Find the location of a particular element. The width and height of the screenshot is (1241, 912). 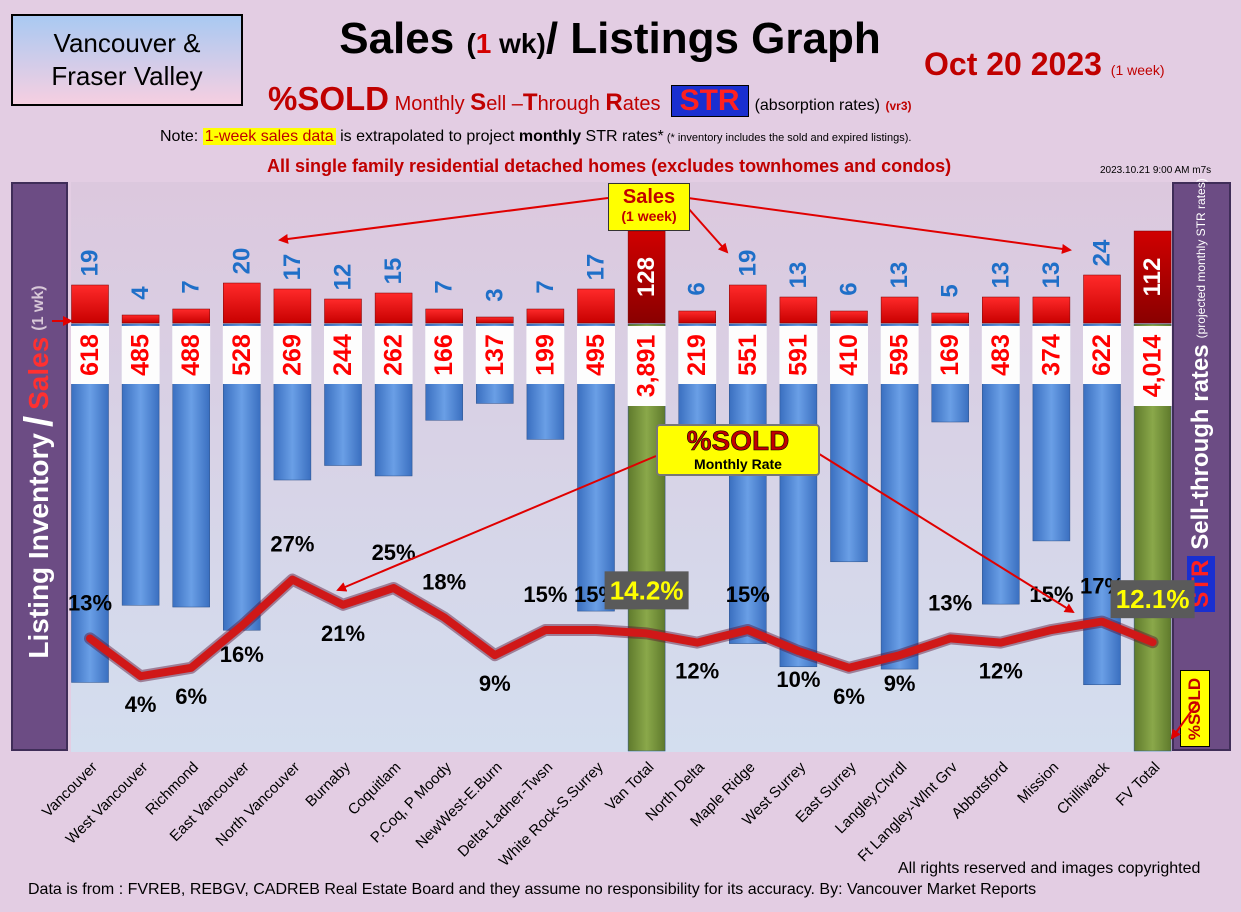

title-paren: ( is located at coordinates (471, 43).